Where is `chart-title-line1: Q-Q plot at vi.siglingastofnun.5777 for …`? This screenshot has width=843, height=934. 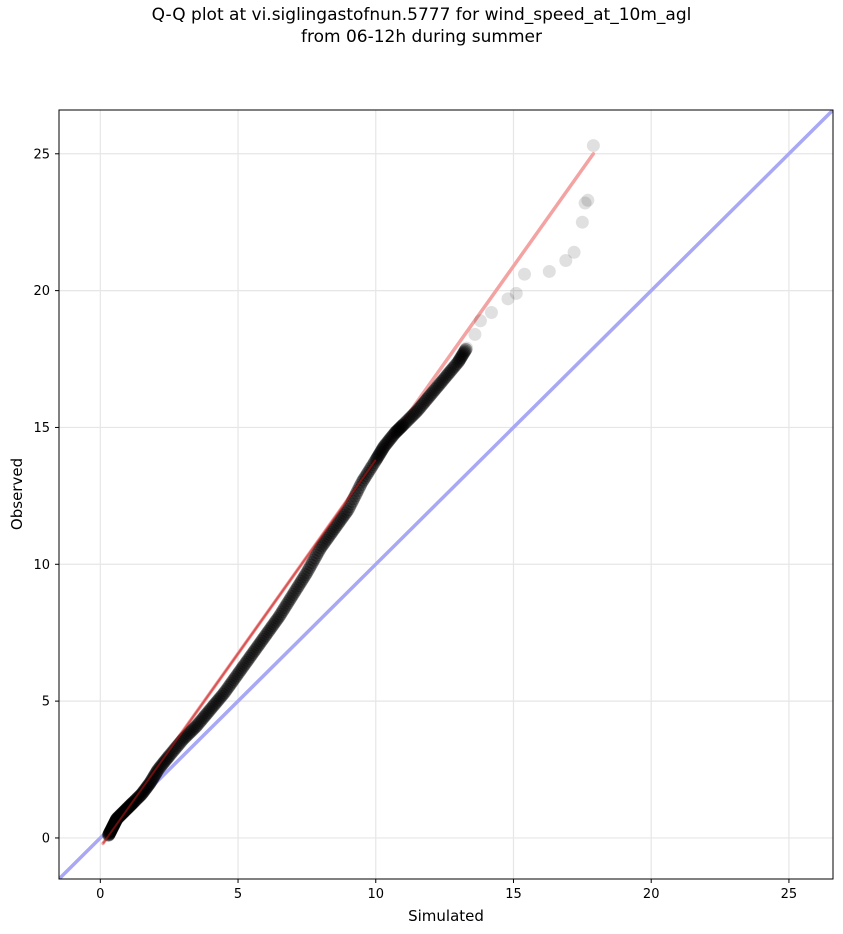
chart-title-line1: Q-Q plot at vi.siglingastofnun.5777 for … is located at coordinates (421, 15).